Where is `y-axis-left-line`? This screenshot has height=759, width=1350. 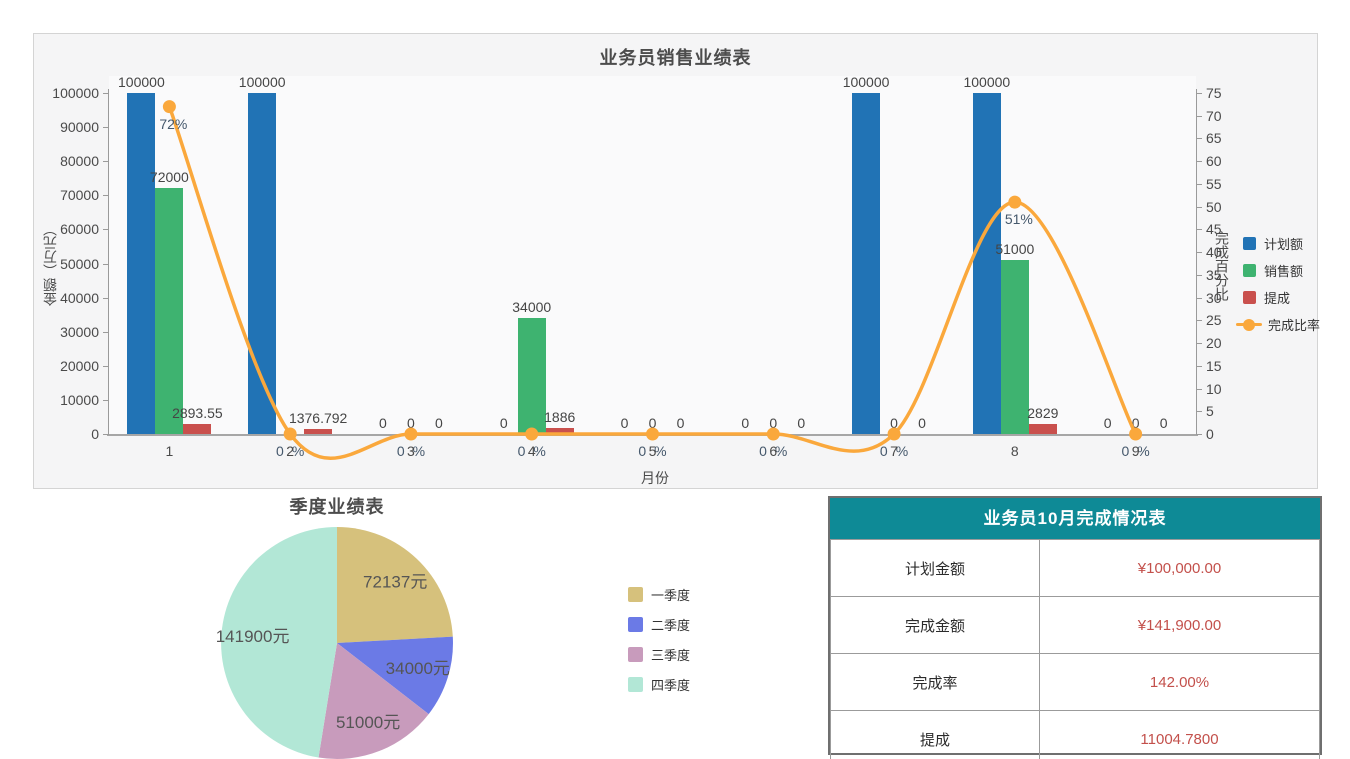
y-axis-left-line is located at coordinates (108, 261).